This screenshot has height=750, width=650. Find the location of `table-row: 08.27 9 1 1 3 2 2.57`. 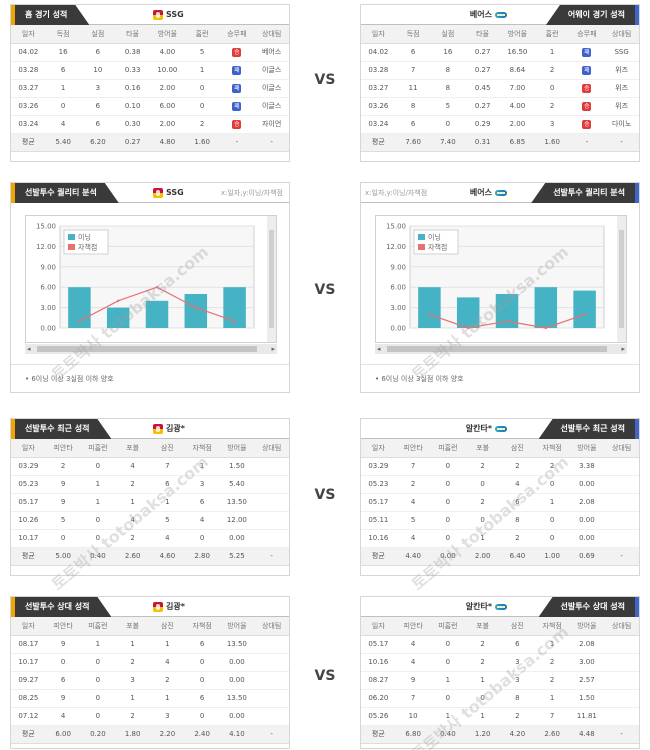

table-row: 08.27 9 1 1 3 2 2.57 is located at coordinates (500, 680).